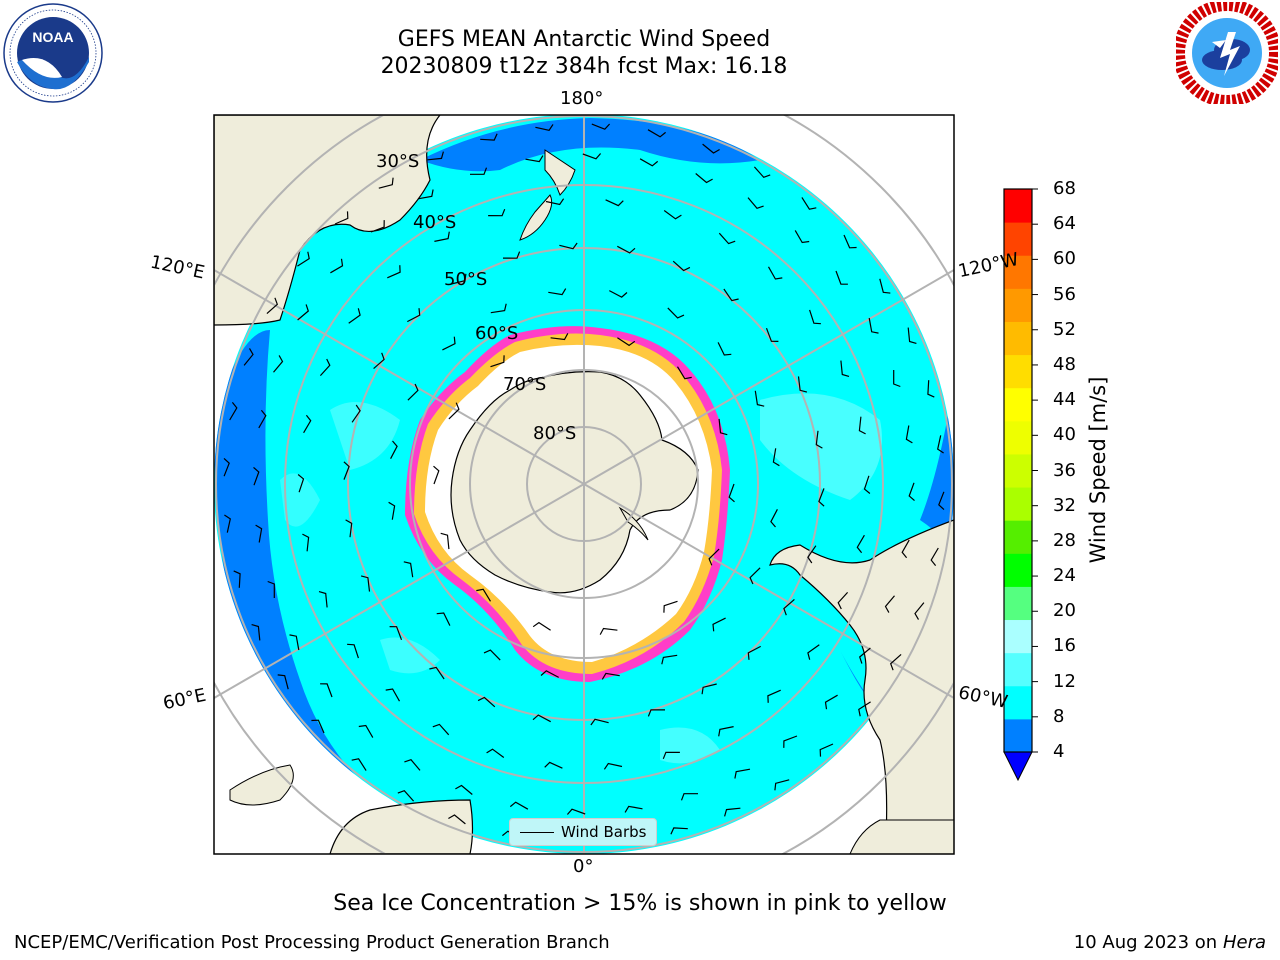 The width and height of the screenshot is (1280, 960). Describe the element at coordinates (1098, 470) in the screenshot. I see `colorbar-label: Wind Speed [m/s]` at that location.